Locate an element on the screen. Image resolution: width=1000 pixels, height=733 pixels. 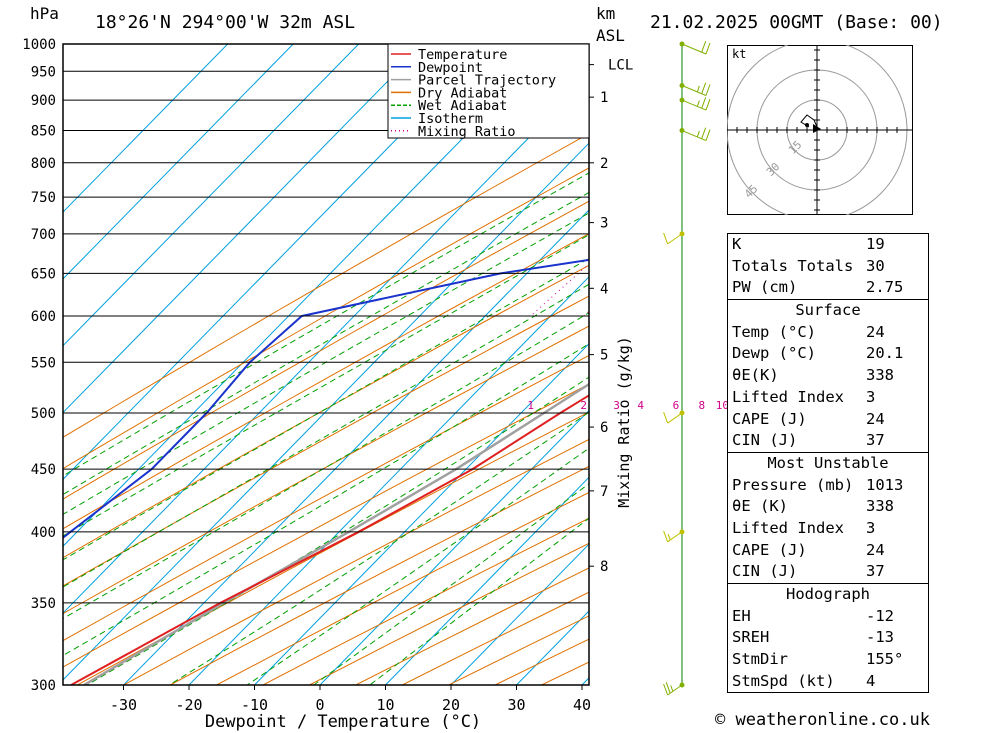
pressure-label-500: 500 is located at coordinates (43, 414).